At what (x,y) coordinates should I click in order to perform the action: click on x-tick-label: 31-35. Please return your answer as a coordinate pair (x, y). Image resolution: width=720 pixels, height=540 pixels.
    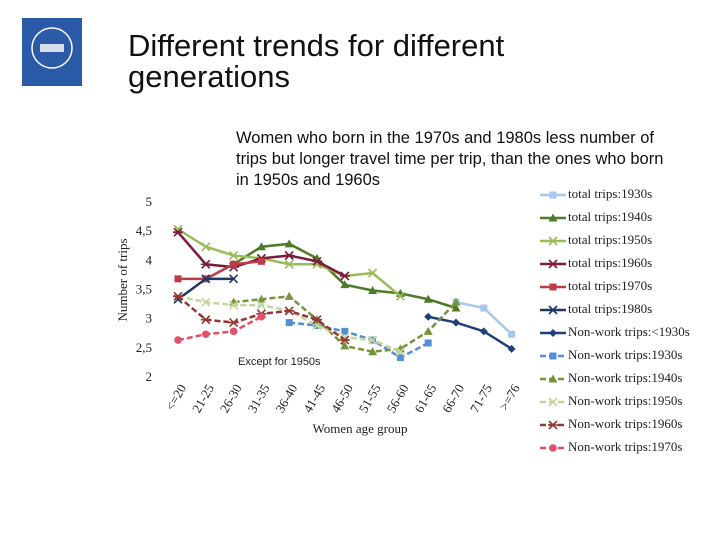
    Looking at the image, I should click on (258, 398).